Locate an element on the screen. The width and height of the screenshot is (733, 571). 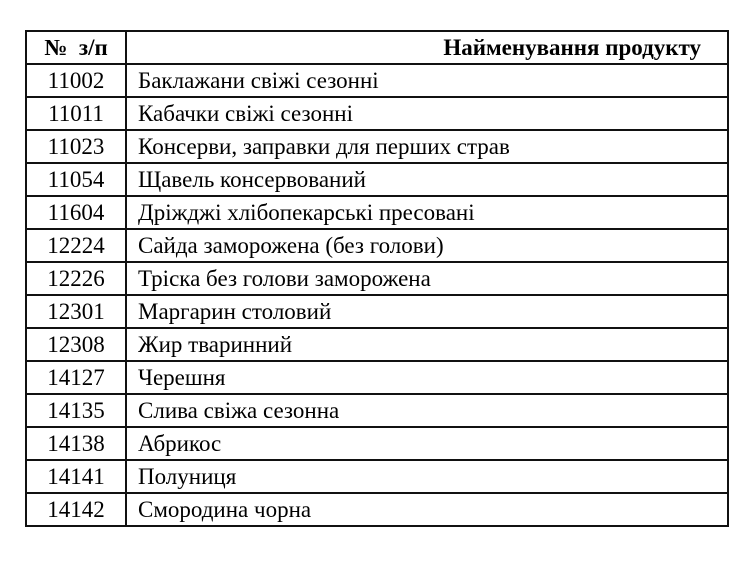
table-row: 12308 Жир тваринний is located at coordinates (377, 344).